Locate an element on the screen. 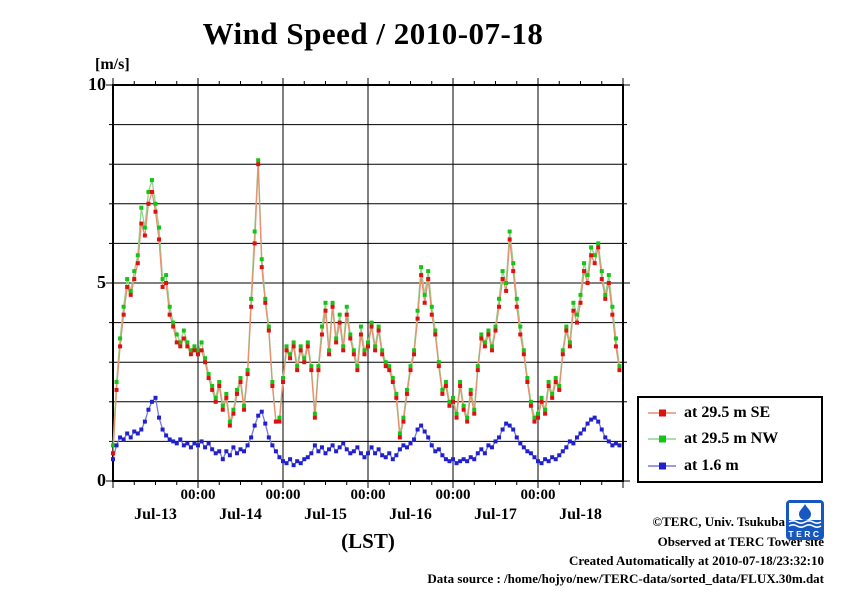 Image resolution: width=842 pixels, height=595 pixels. legend-marker-29m-se-icon is located at coordinates (662, 413).